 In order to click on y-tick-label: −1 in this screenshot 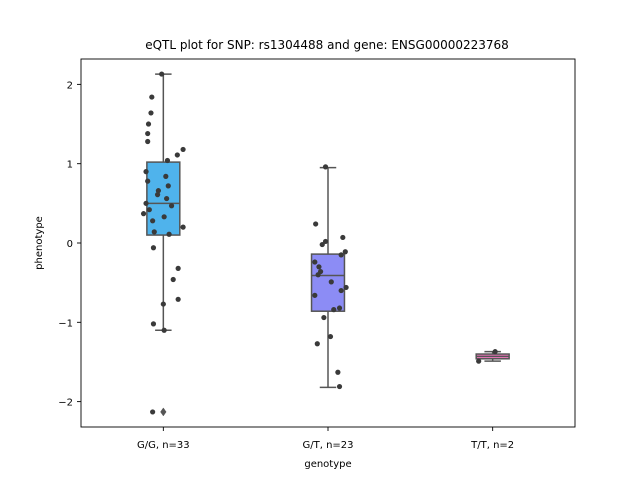, I will do `click(65, 323)`.